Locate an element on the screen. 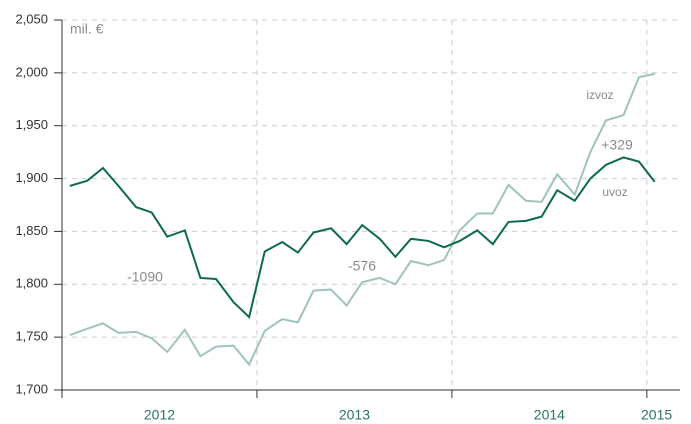  y-tick-label: 1,850 is located at coordinates (31, 230).